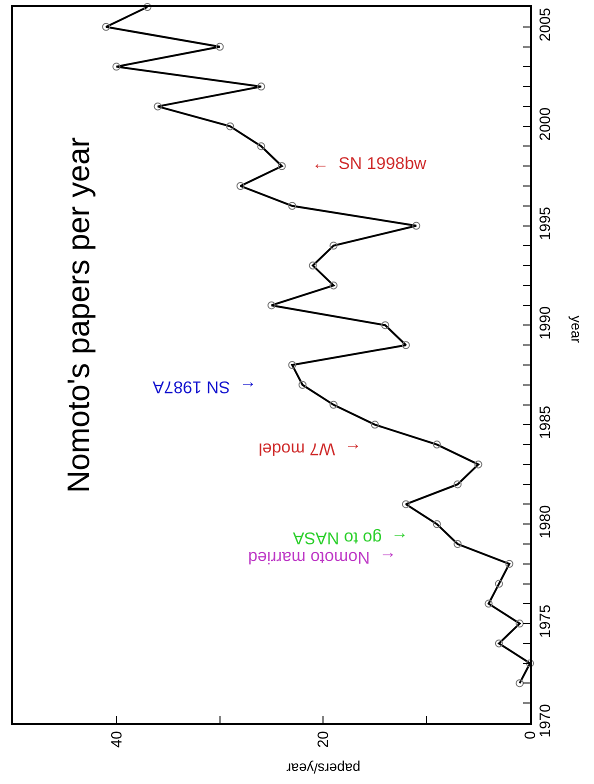  I want to click on y-axis-title: year, so click(576, 330).